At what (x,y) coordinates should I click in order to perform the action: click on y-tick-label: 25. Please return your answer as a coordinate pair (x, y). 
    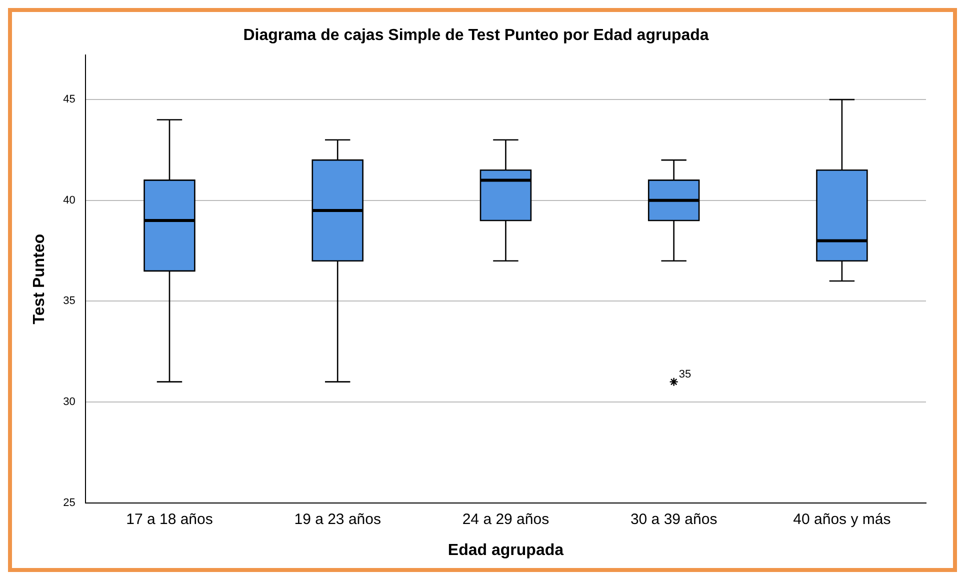
    Looking at the image, I should click on (69, 502).